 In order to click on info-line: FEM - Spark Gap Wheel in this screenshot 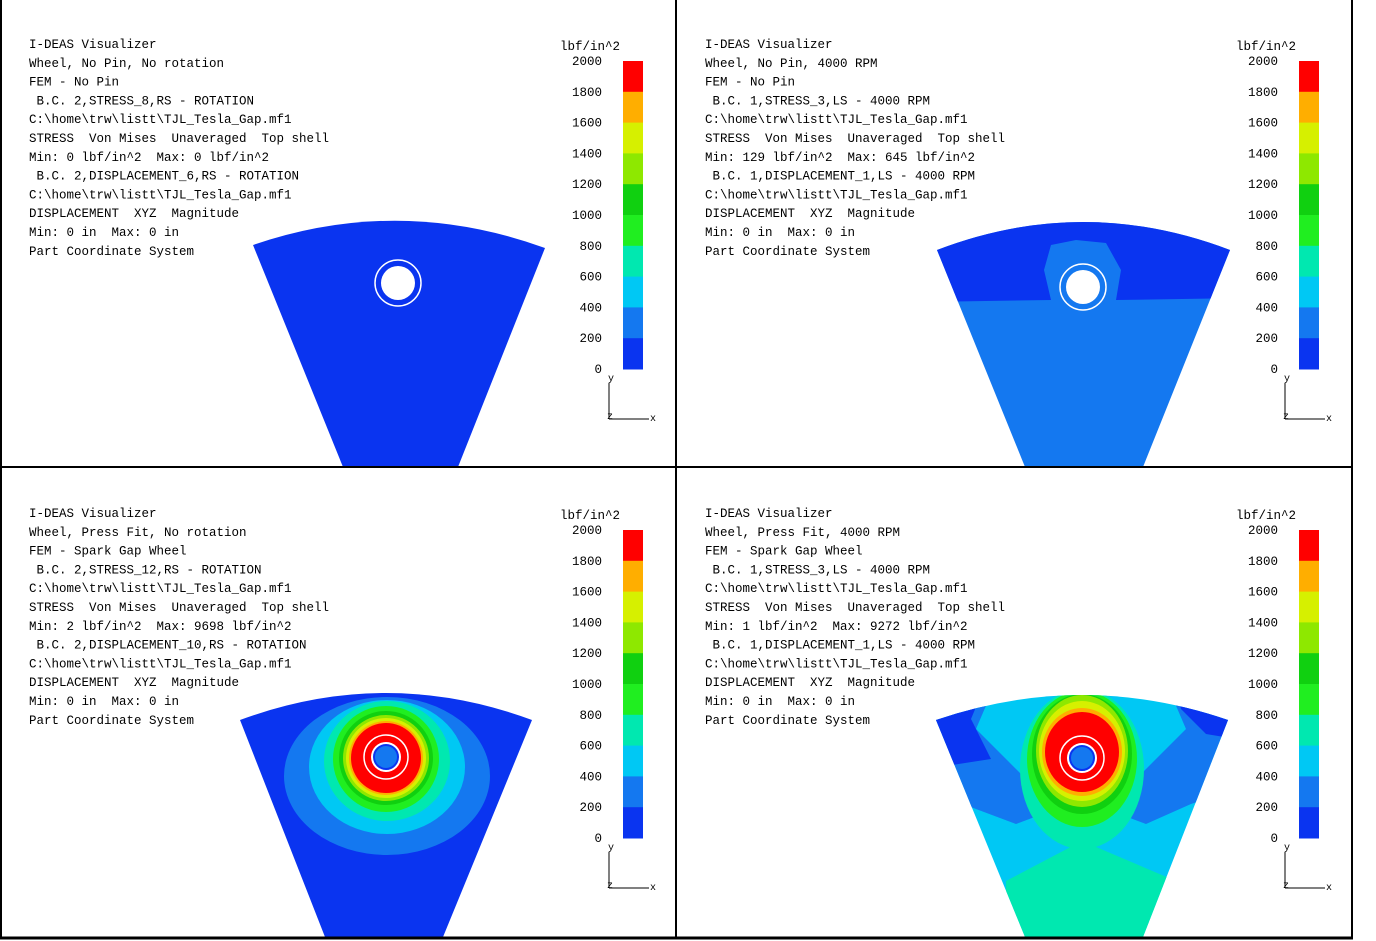, I will do `click(784, 552)`.